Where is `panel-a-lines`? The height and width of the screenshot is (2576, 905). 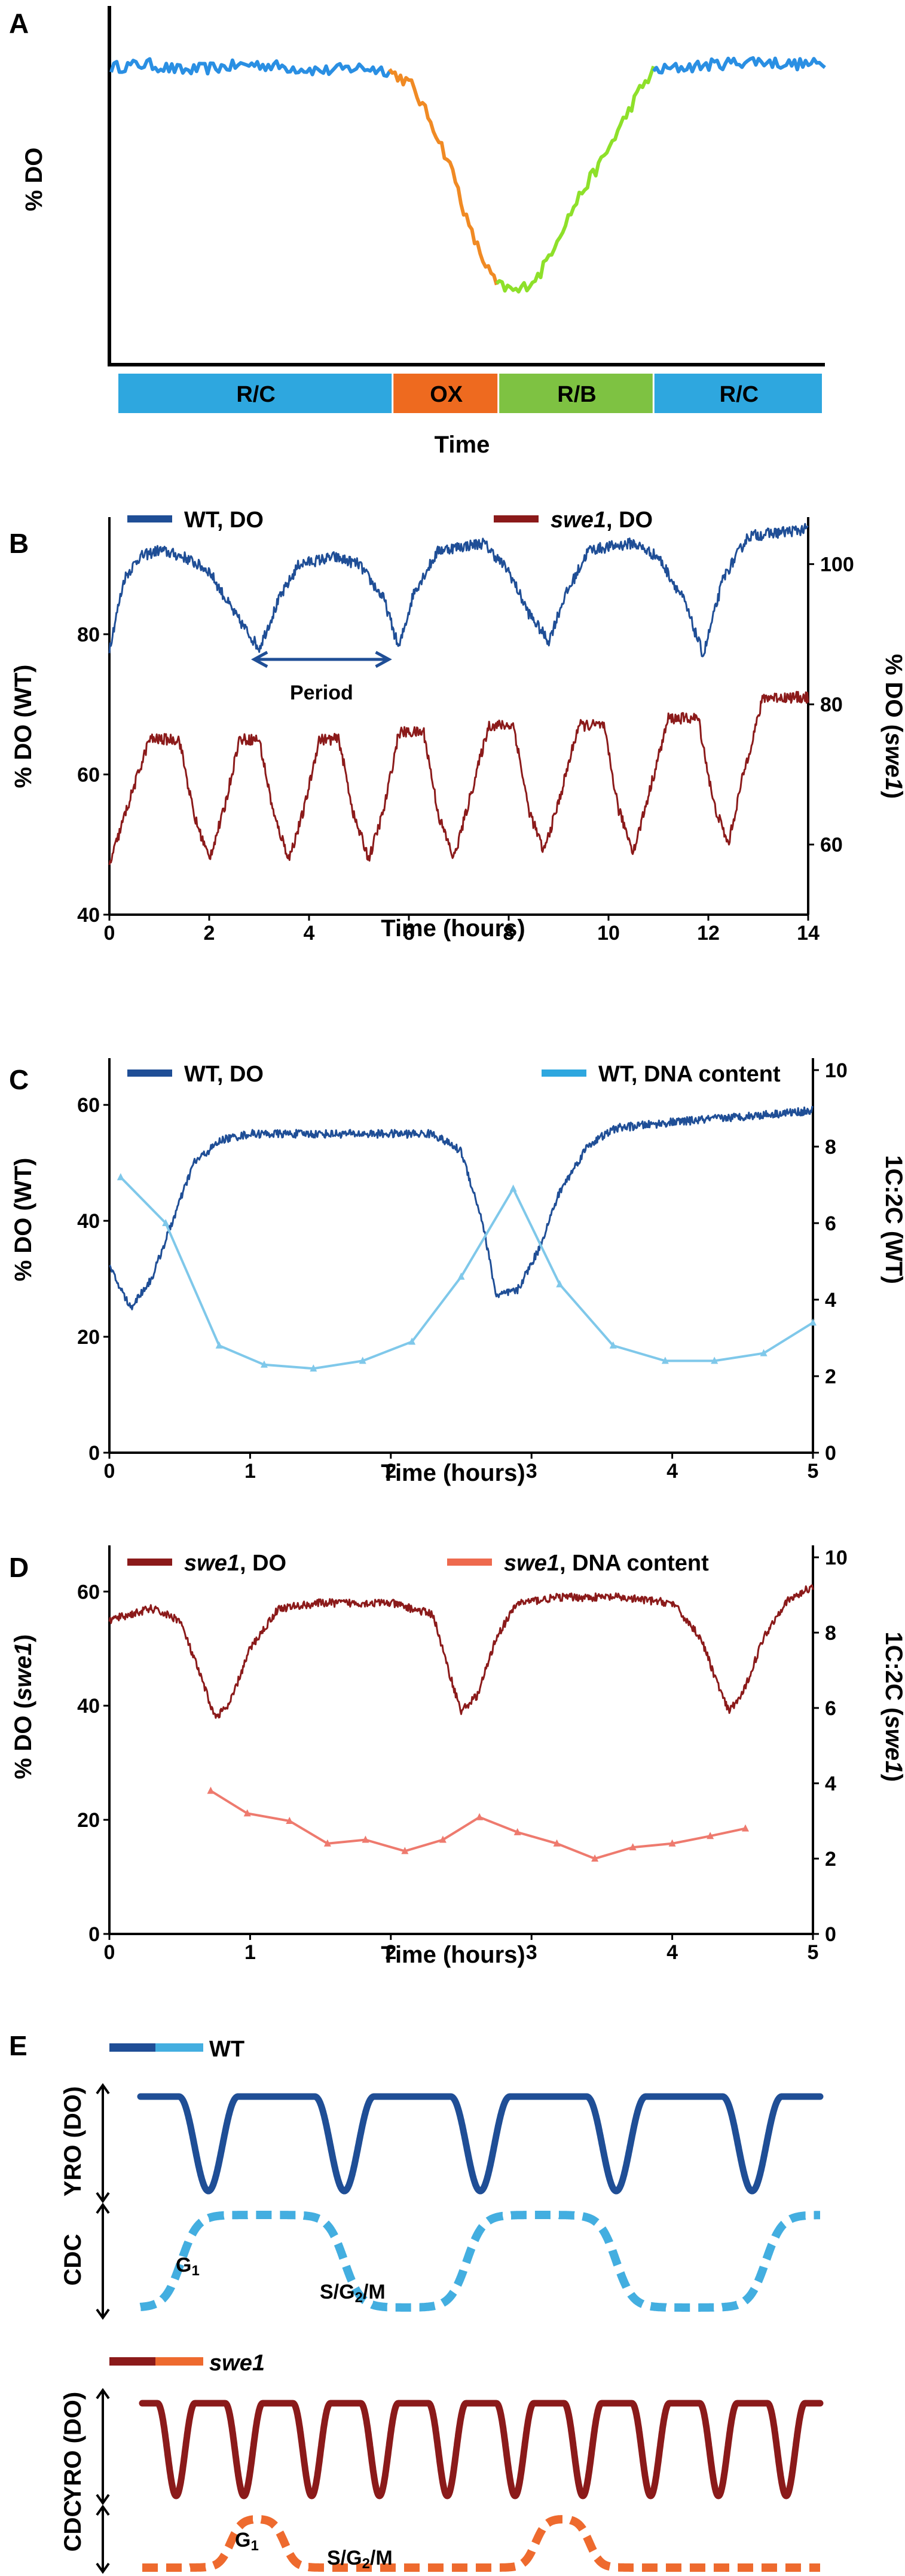
panel-a-lines is located at coordinates (467, 175).